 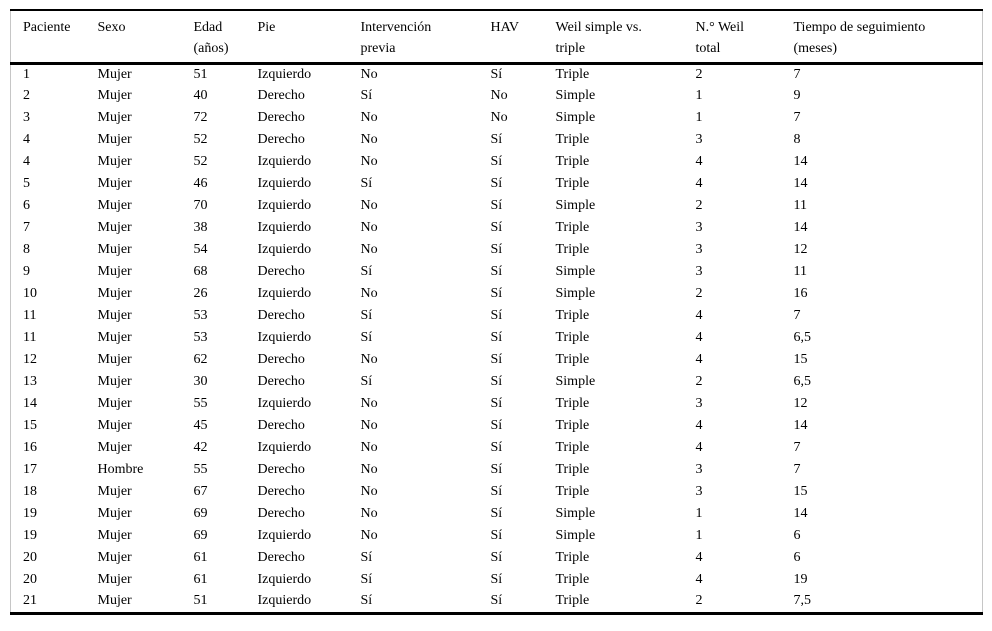 I want to click on table-cell-edad: 68, so click(x=200, y=271).